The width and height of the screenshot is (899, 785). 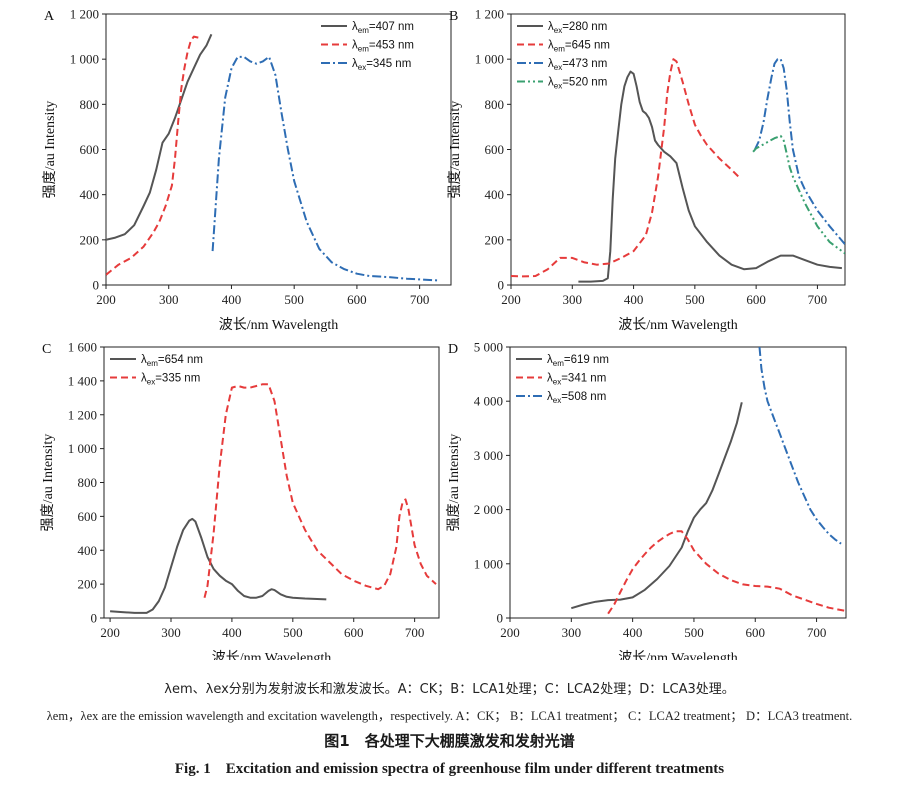 What do you see at coordinates (586, 360) in the screenshot?
I see `legend-value: =619 nm` at bounding box center [586, 360].